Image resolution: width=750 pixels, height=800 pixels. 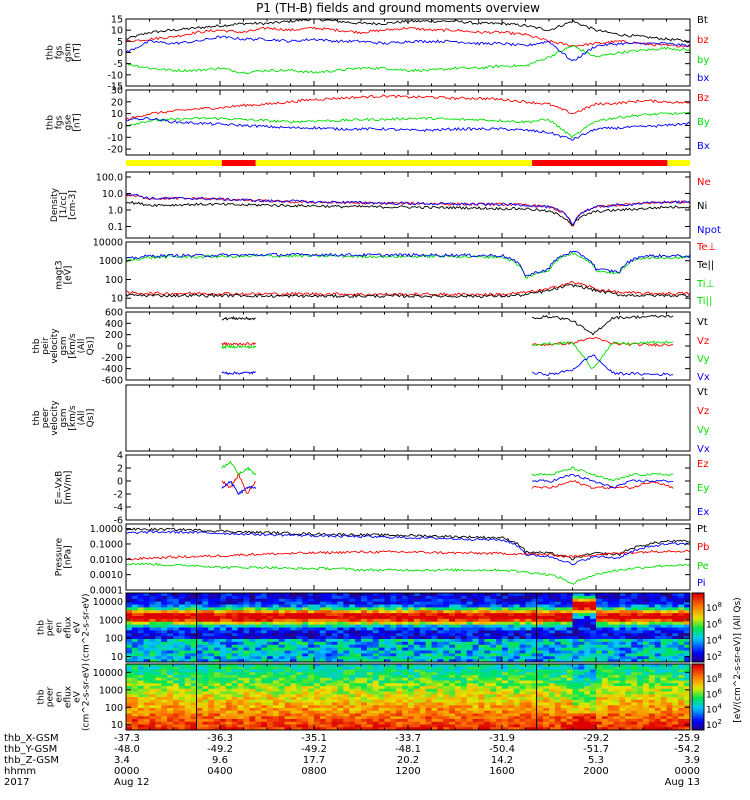 What do you see at coordinates (42, 627) in the screenshot?
I see `ylabel-word: thb` at bounding box center [42, 627].